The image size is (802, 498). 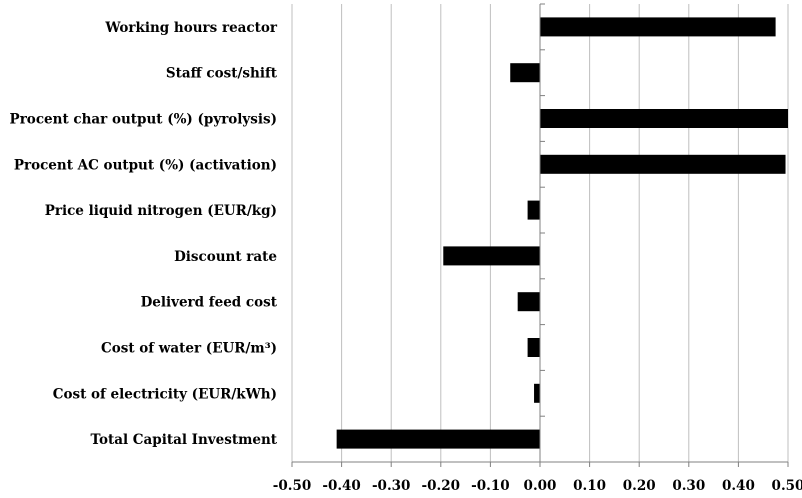 What do you see at coordinates (145, 165) in the screenshot?
I see `category-label-3: Procent AC output (%) (activation)` at bounding box center [145, 165].